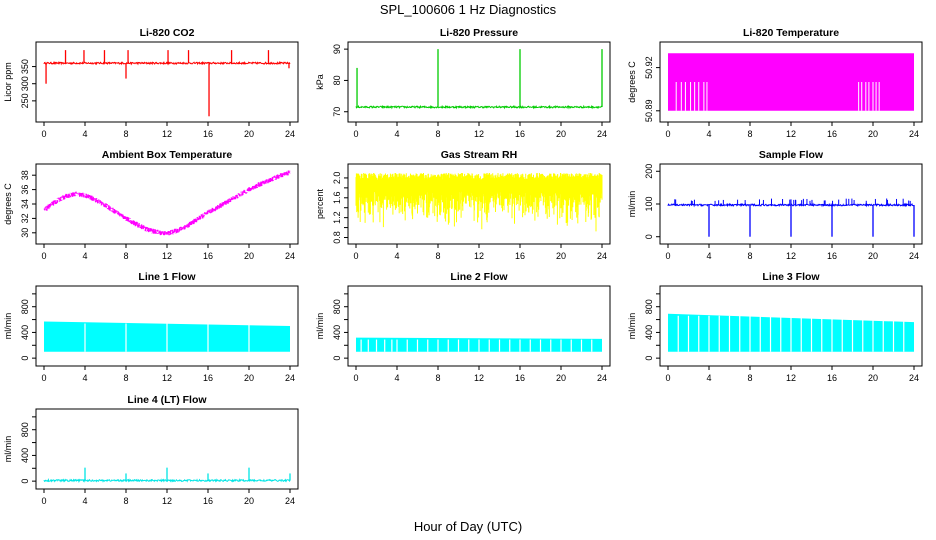 The image size is (936, 540). I want to click on y-tick-label: 50.89, so click(649, 111).